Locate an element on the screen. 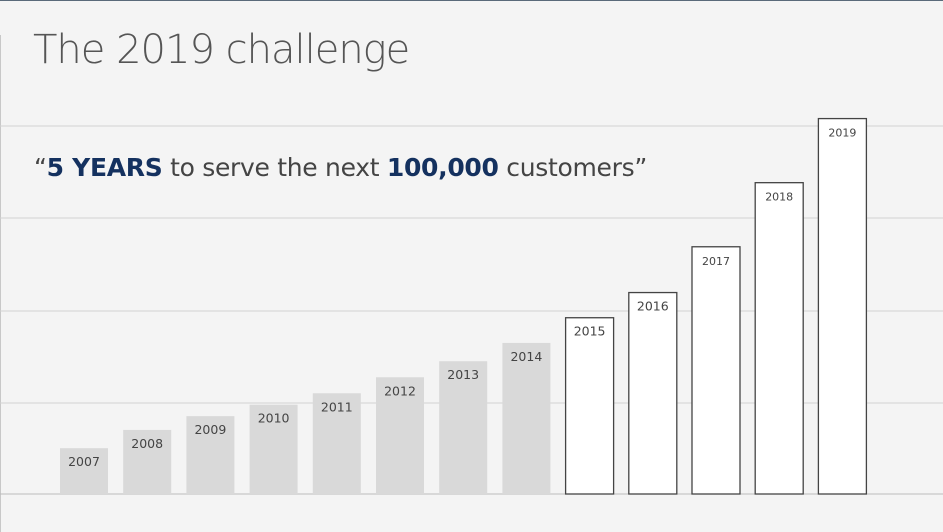  bar-2018 is located at coordinates (779, 338).